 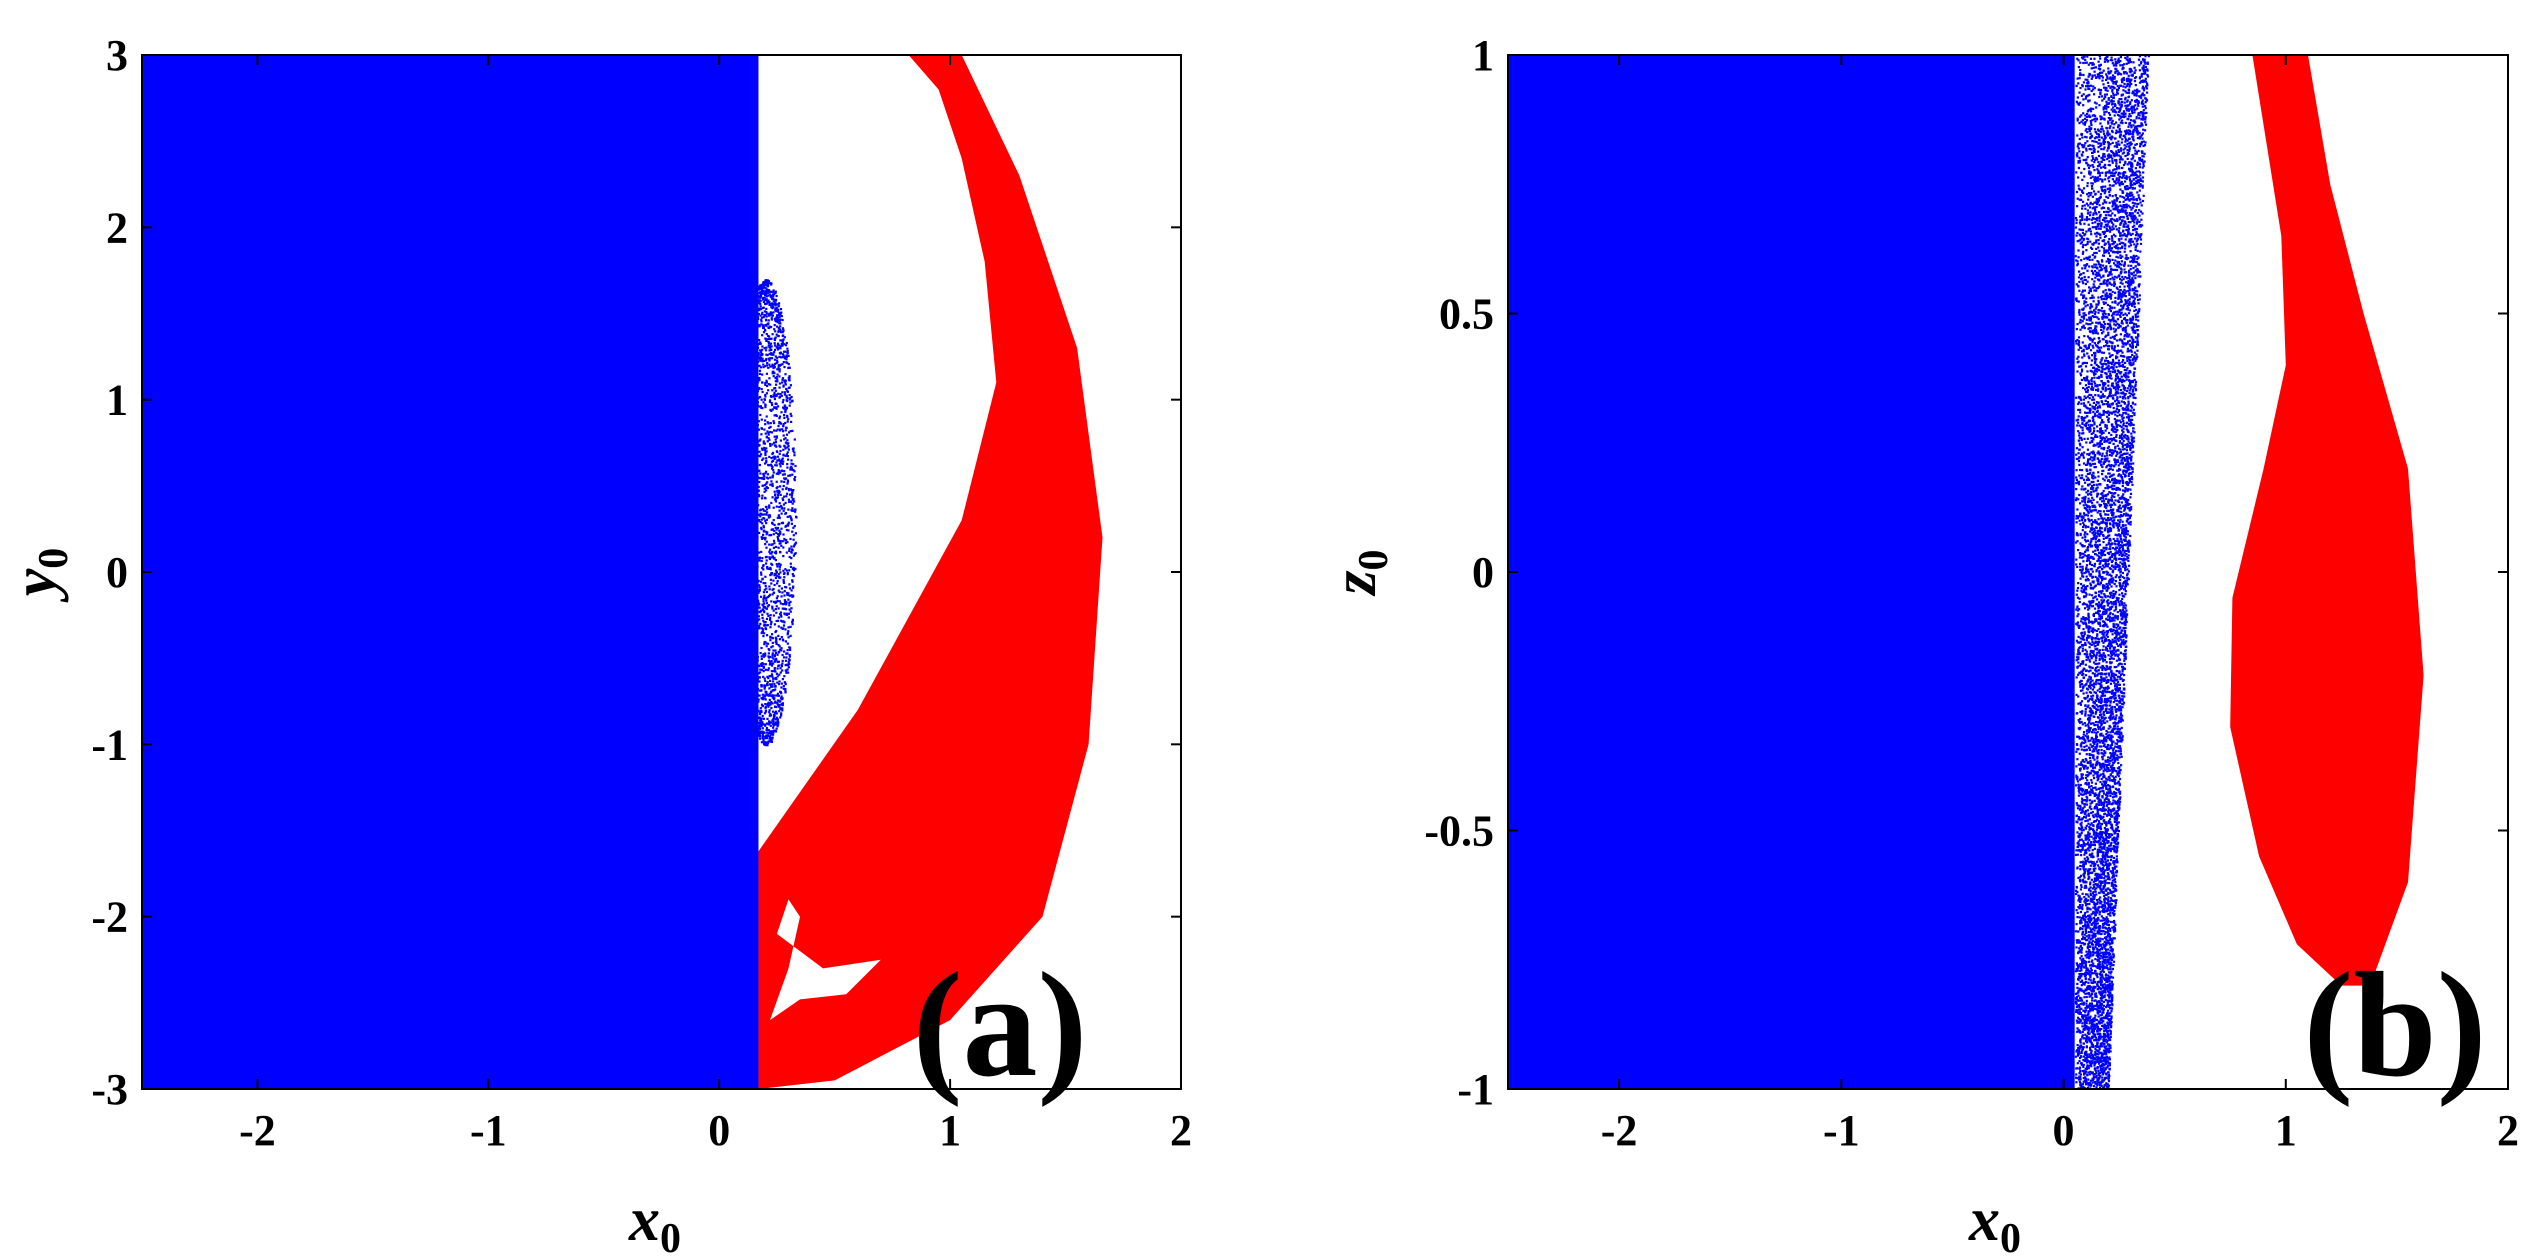 What do you see at coordinates (488, 1130) in the screenshot?
I see `panel-a-xtick-label: -1` at bounding box center [488, 1130].